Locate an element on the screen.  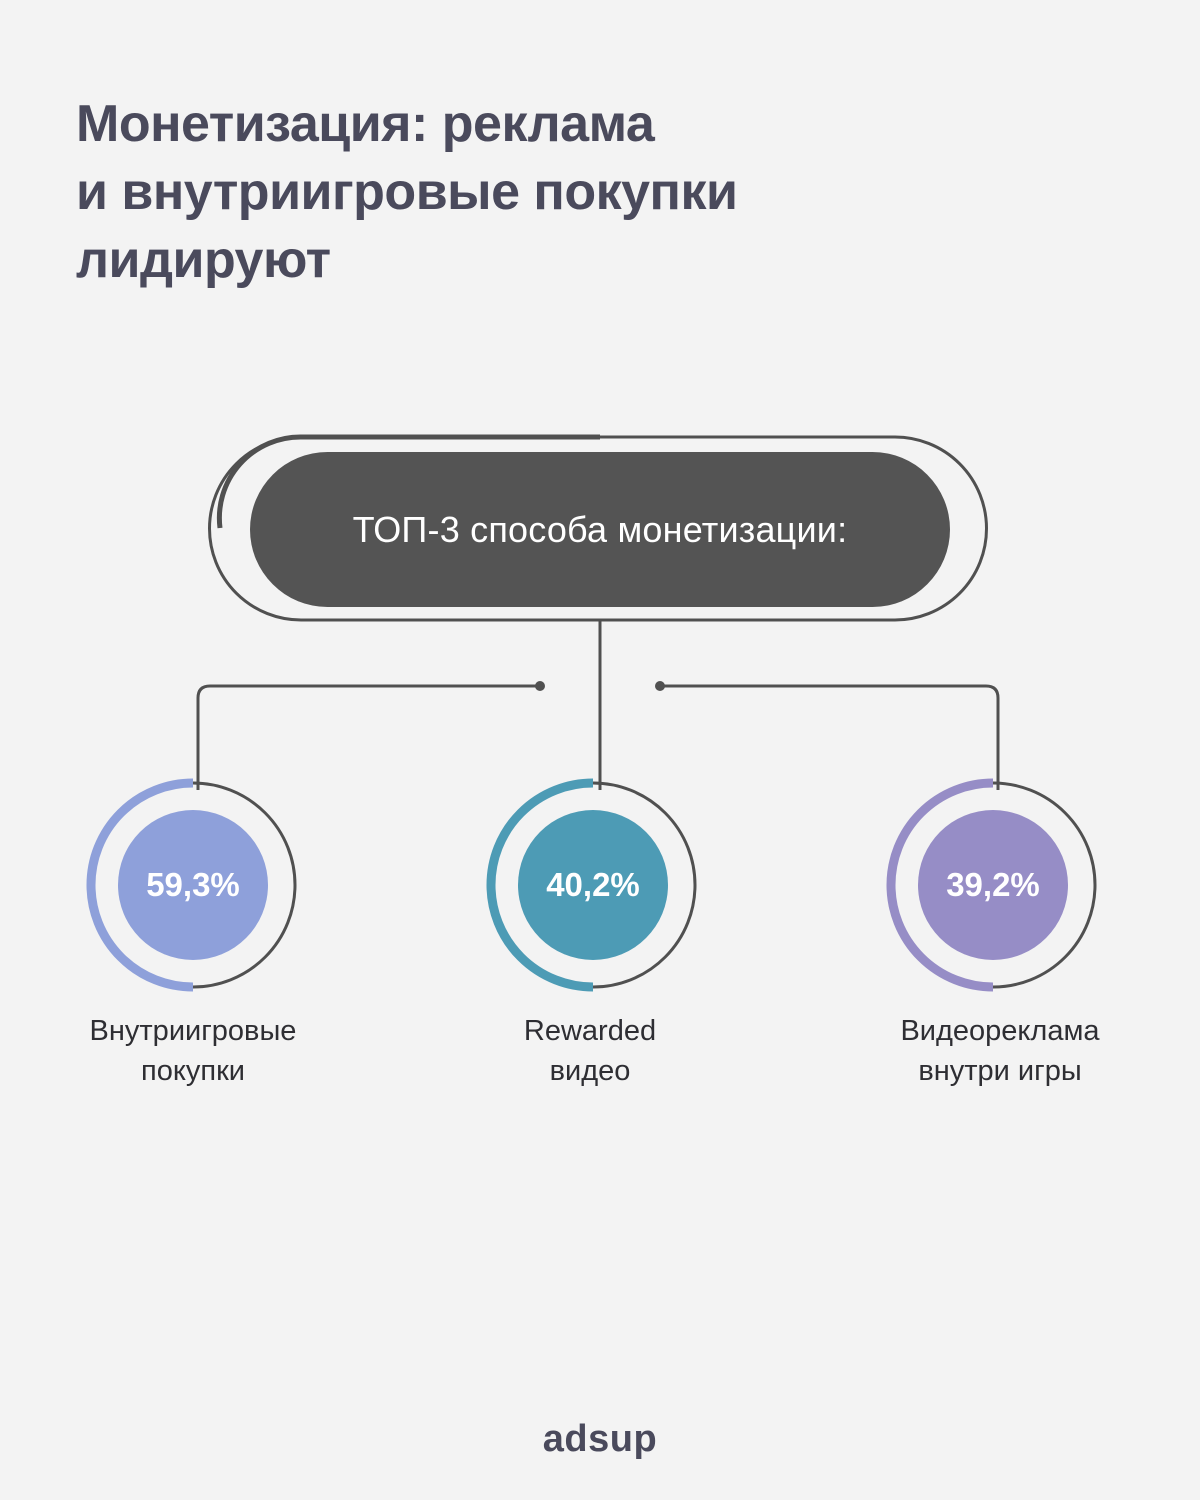
item-1-label-line-1: Внутриигровые is located at coordinates (193, 1031).